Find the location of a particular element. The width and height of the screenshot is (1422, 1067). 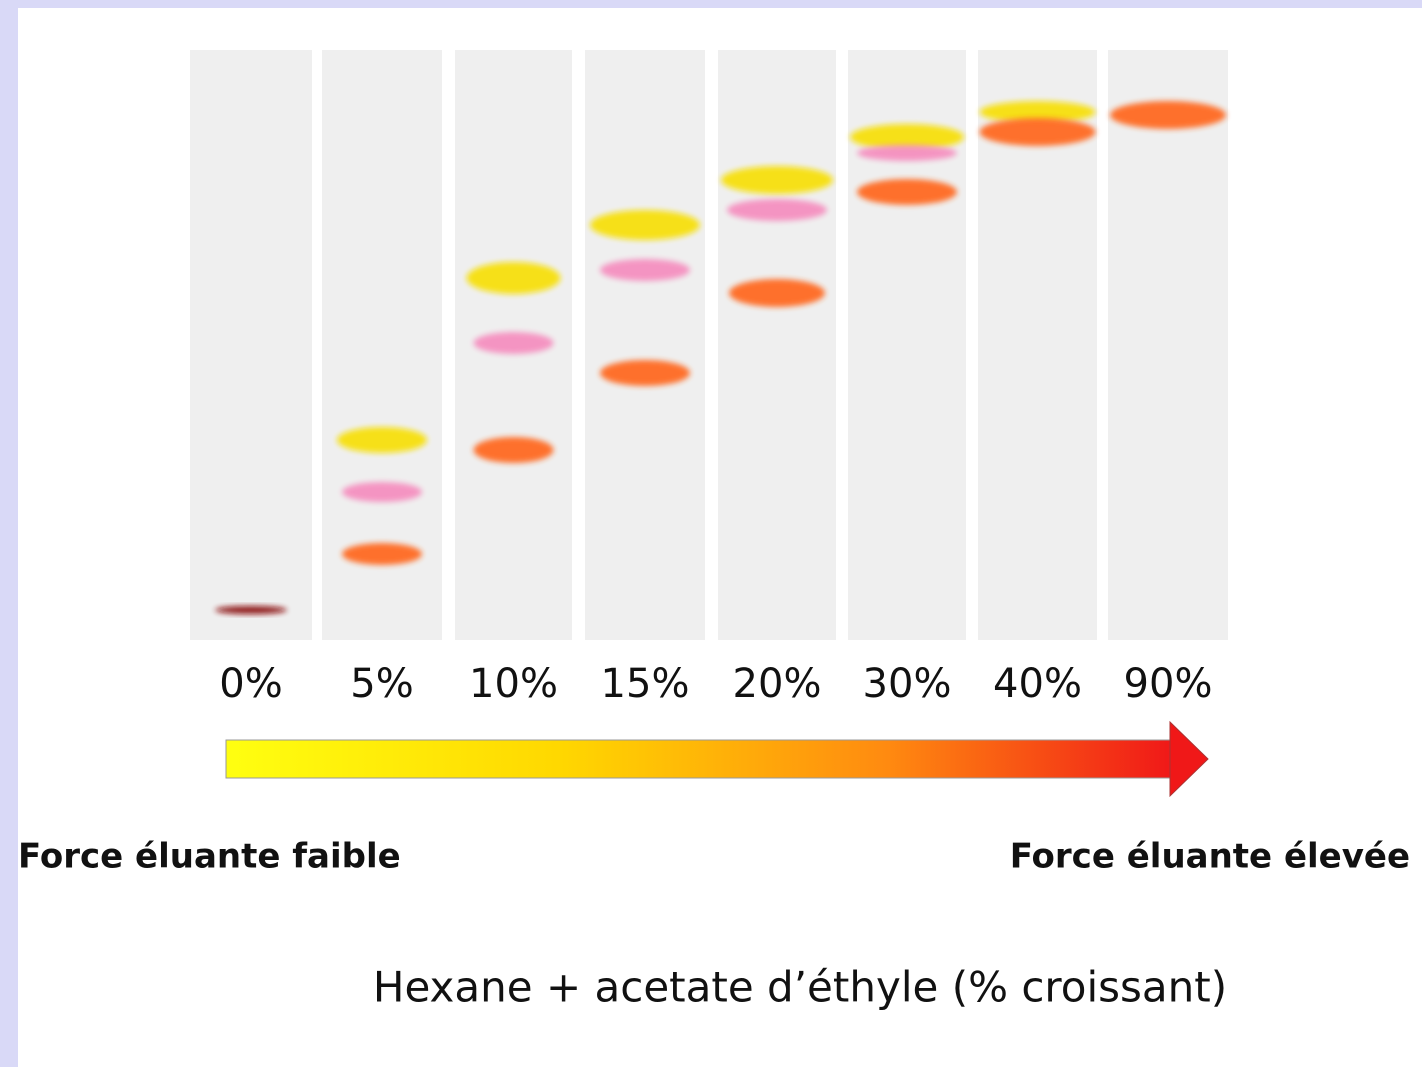

lane-label: 90% is located at coordinates (1168, 684).